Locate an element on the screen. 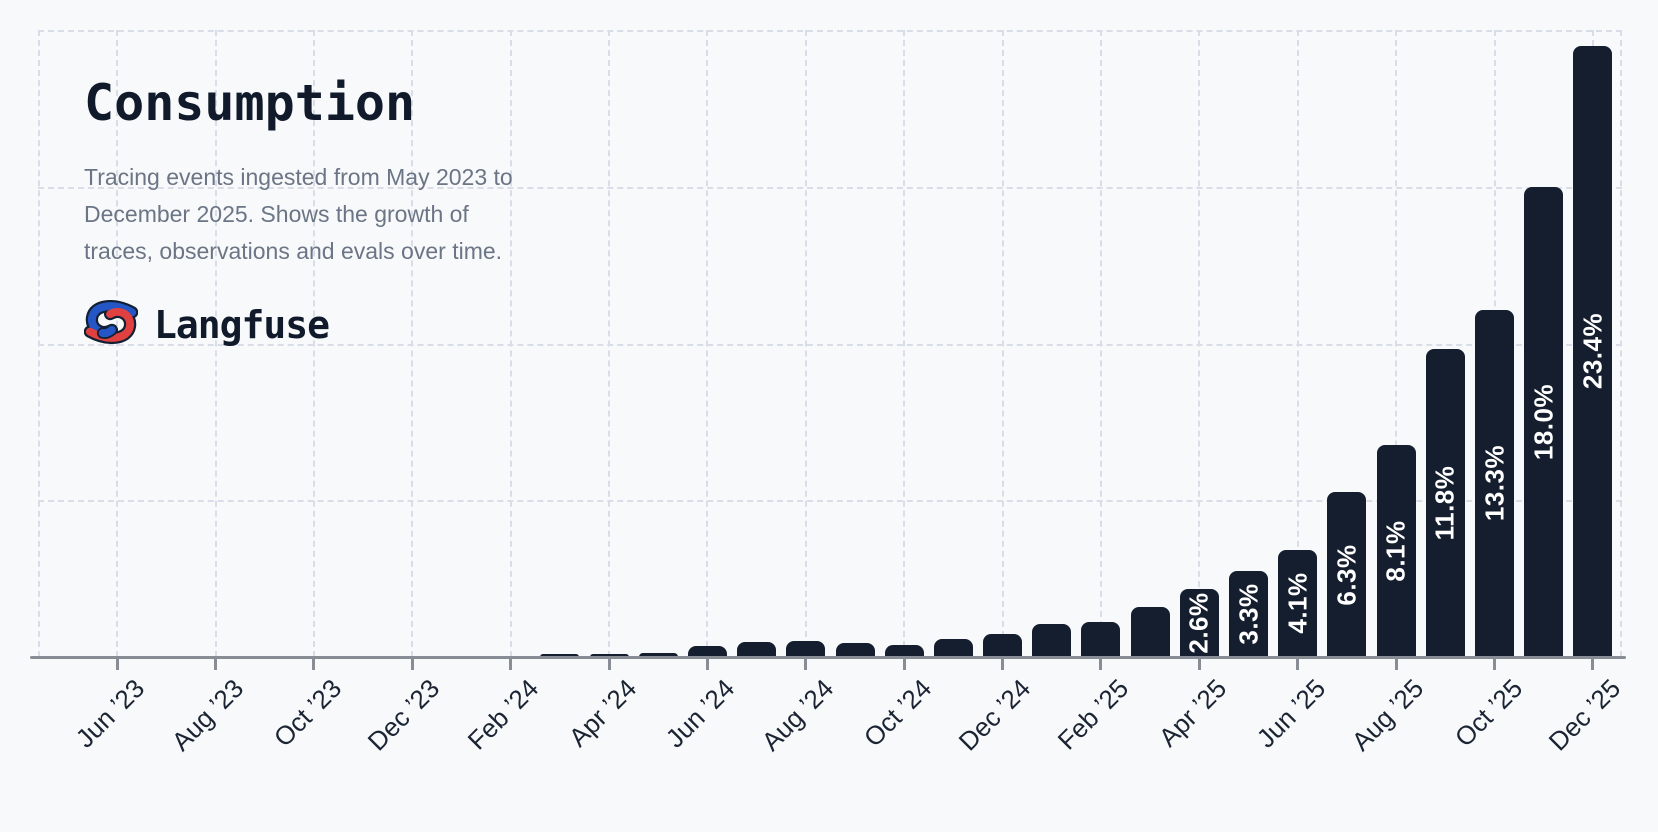 The height and width of the screenshot is (832, 1658). bar-Jun ’25: 4.1% is located at coordinates (1298, 603).